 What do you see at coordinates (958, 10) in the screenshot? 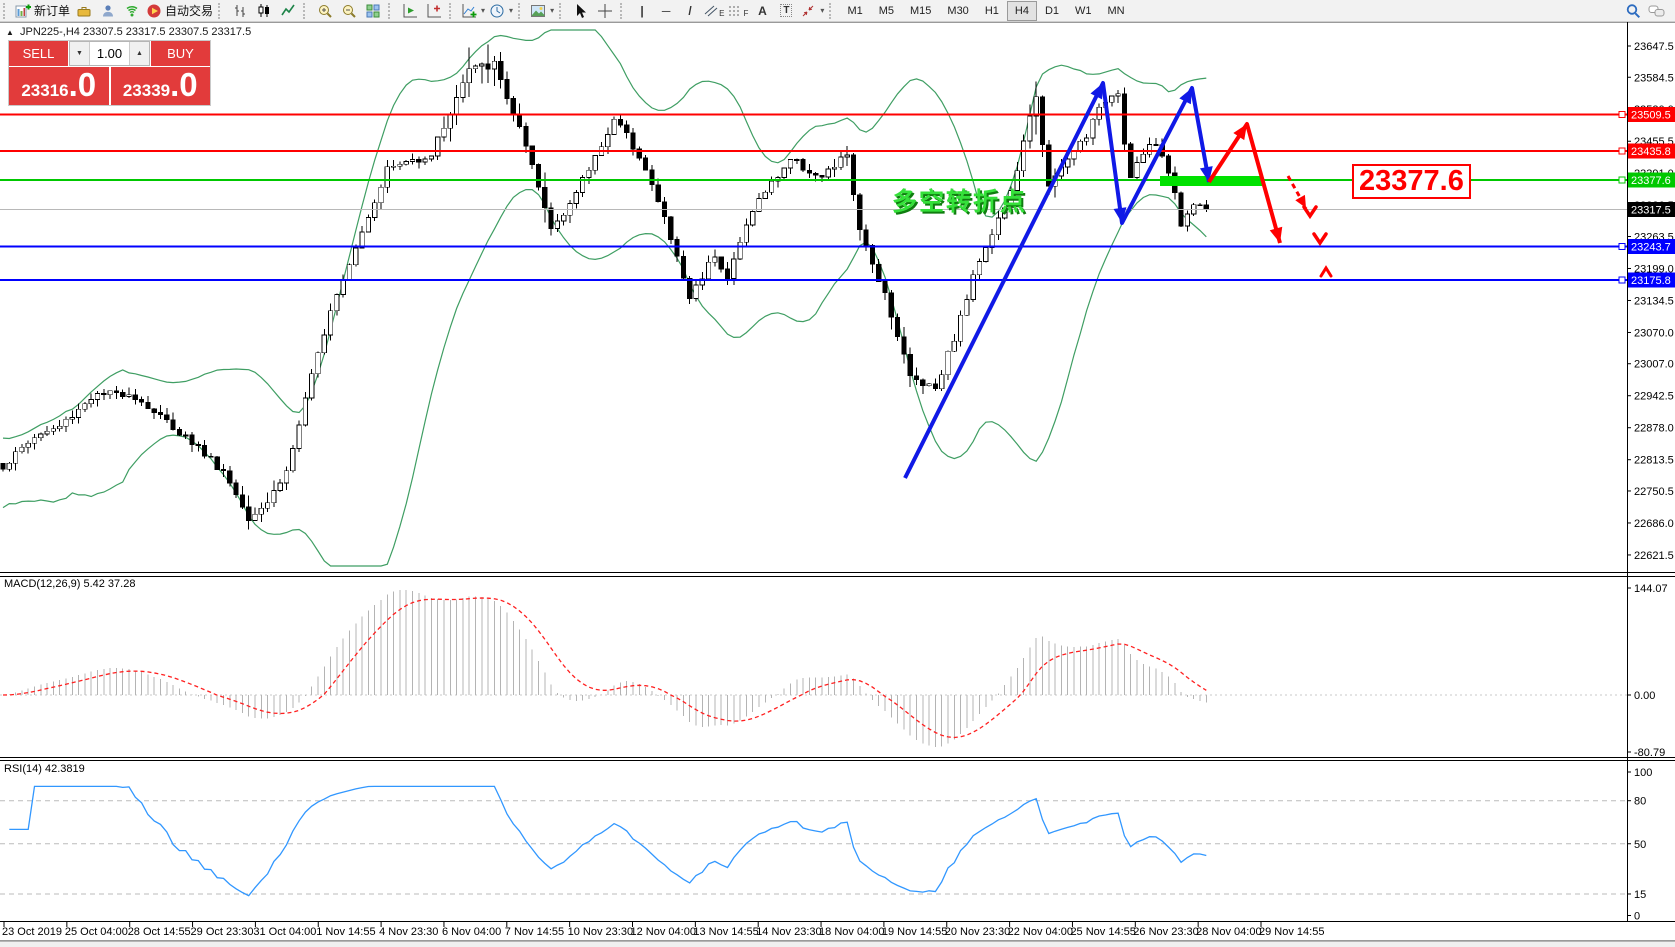
I see `timeframe-button-m30: M30` at bounding box center [958, 10].